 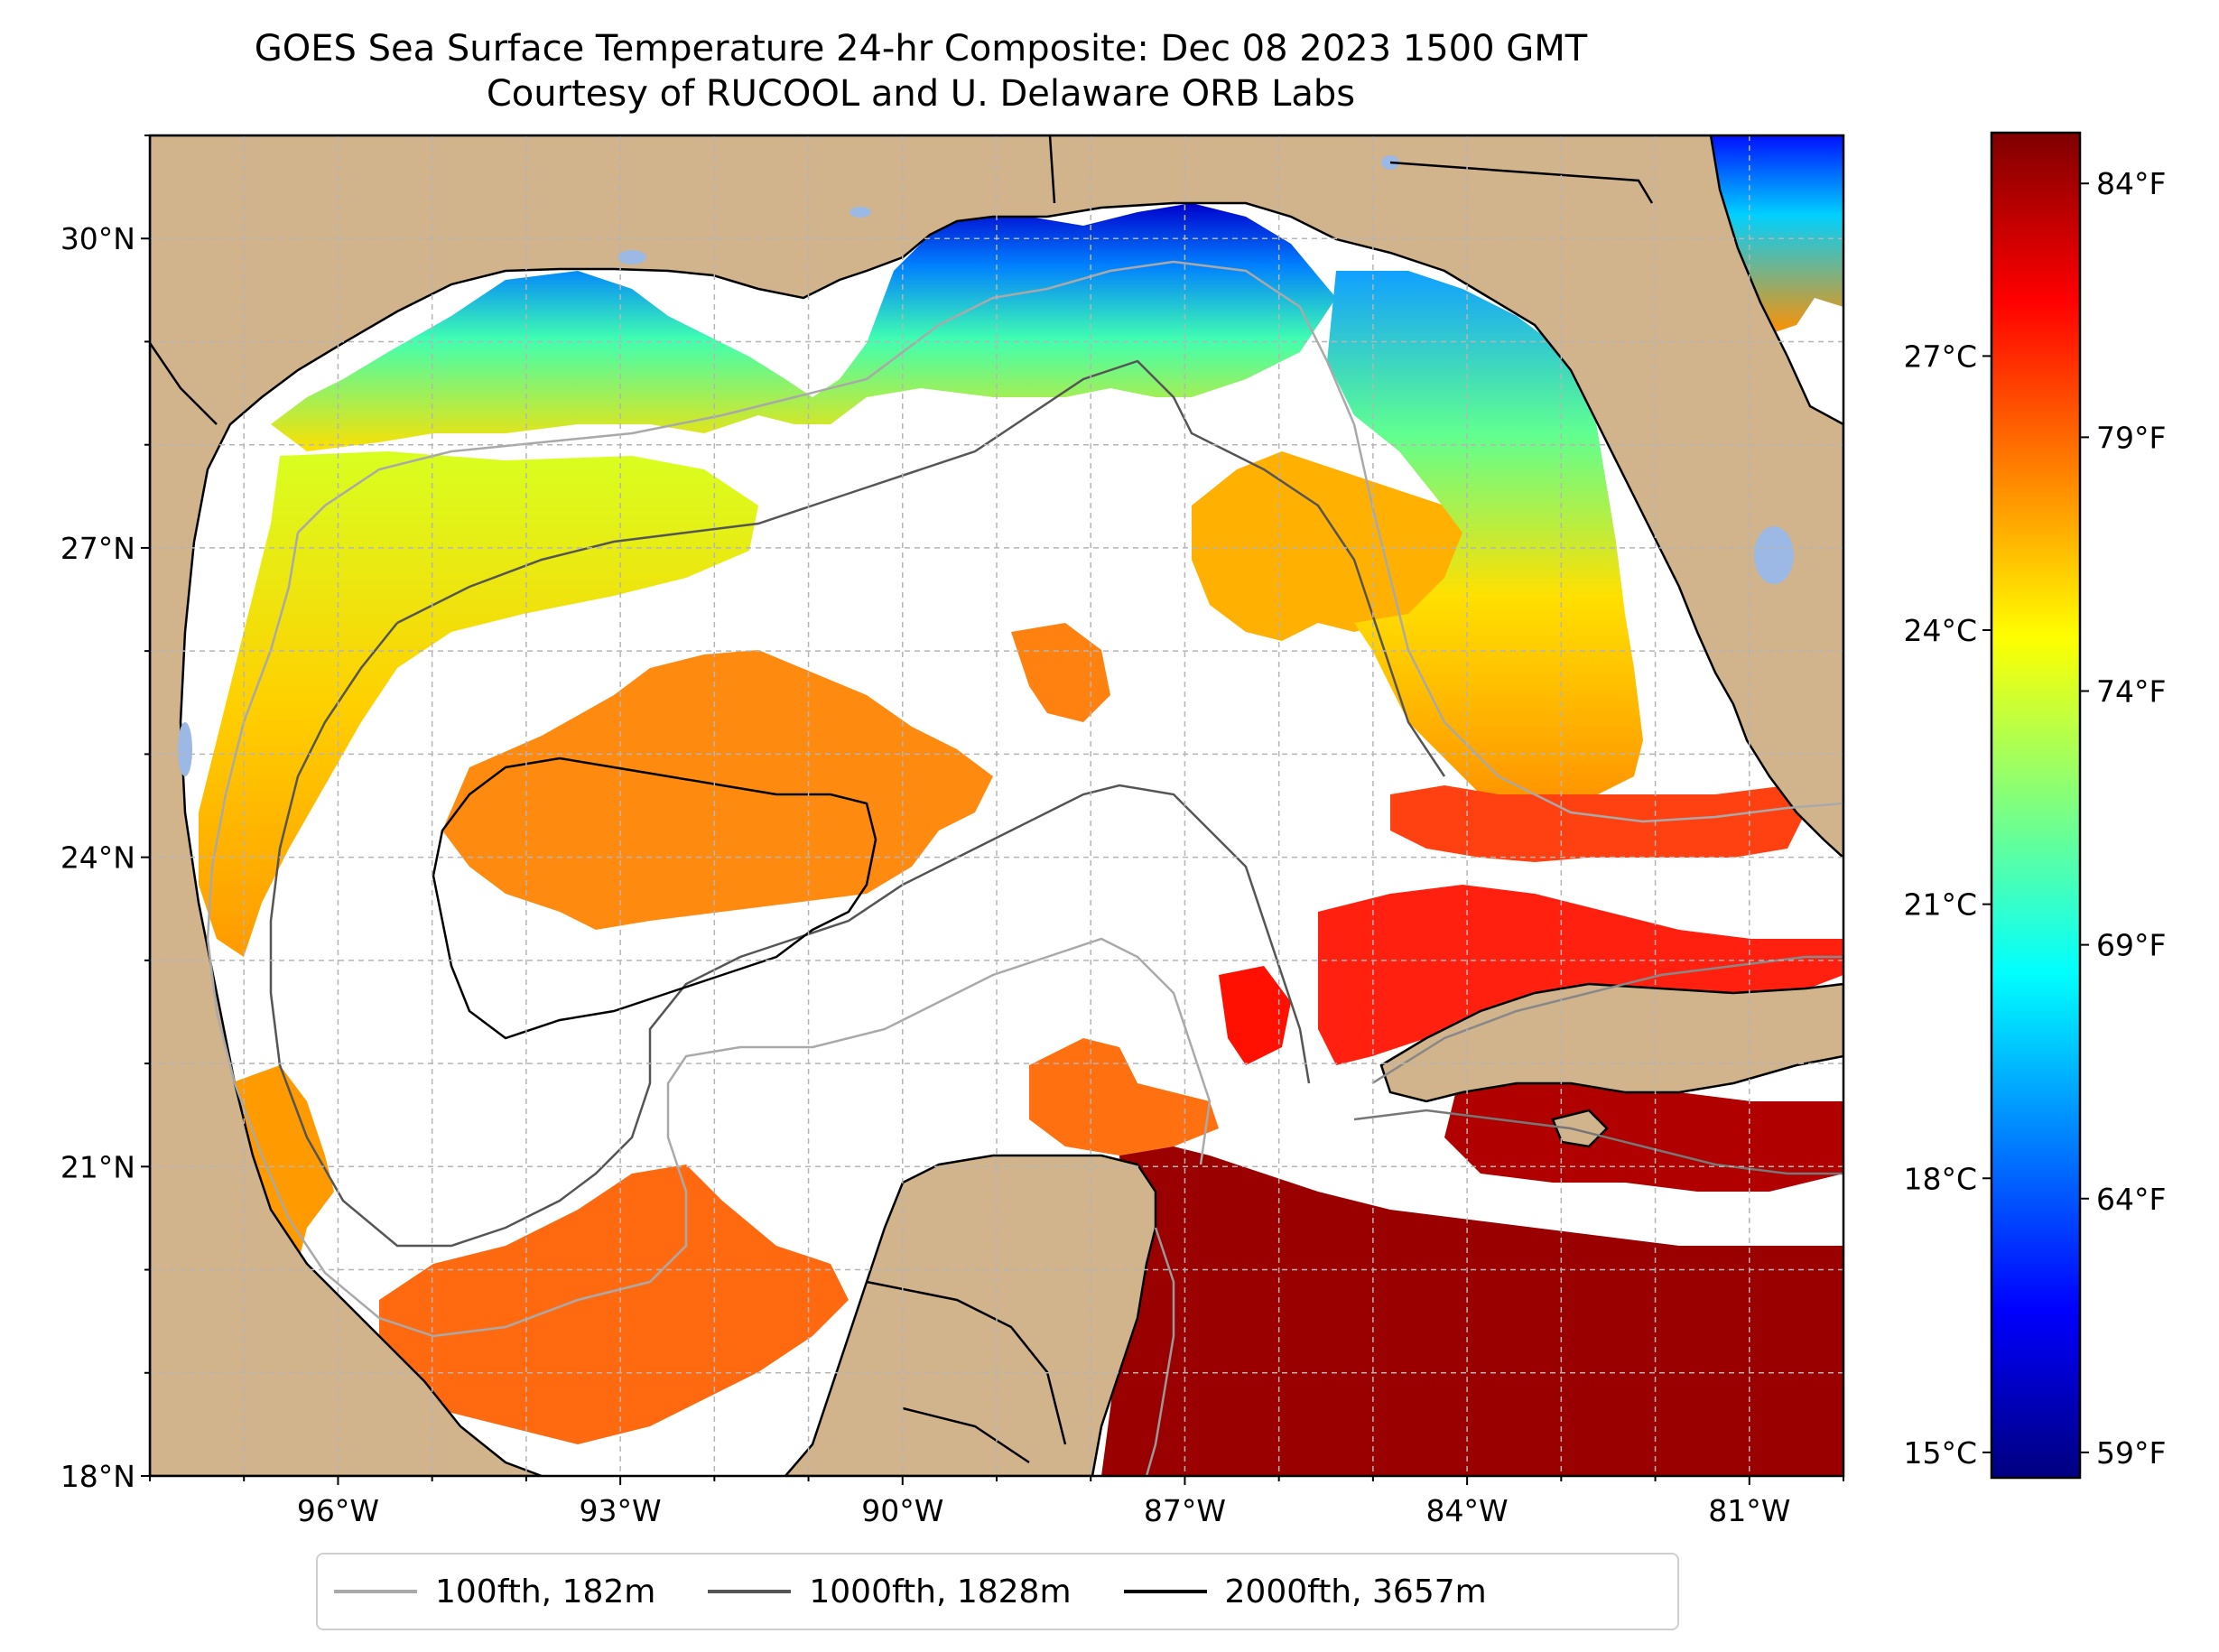 I want to click on celsius-tick-label: 15°C, so click(x=1940, y=1453).